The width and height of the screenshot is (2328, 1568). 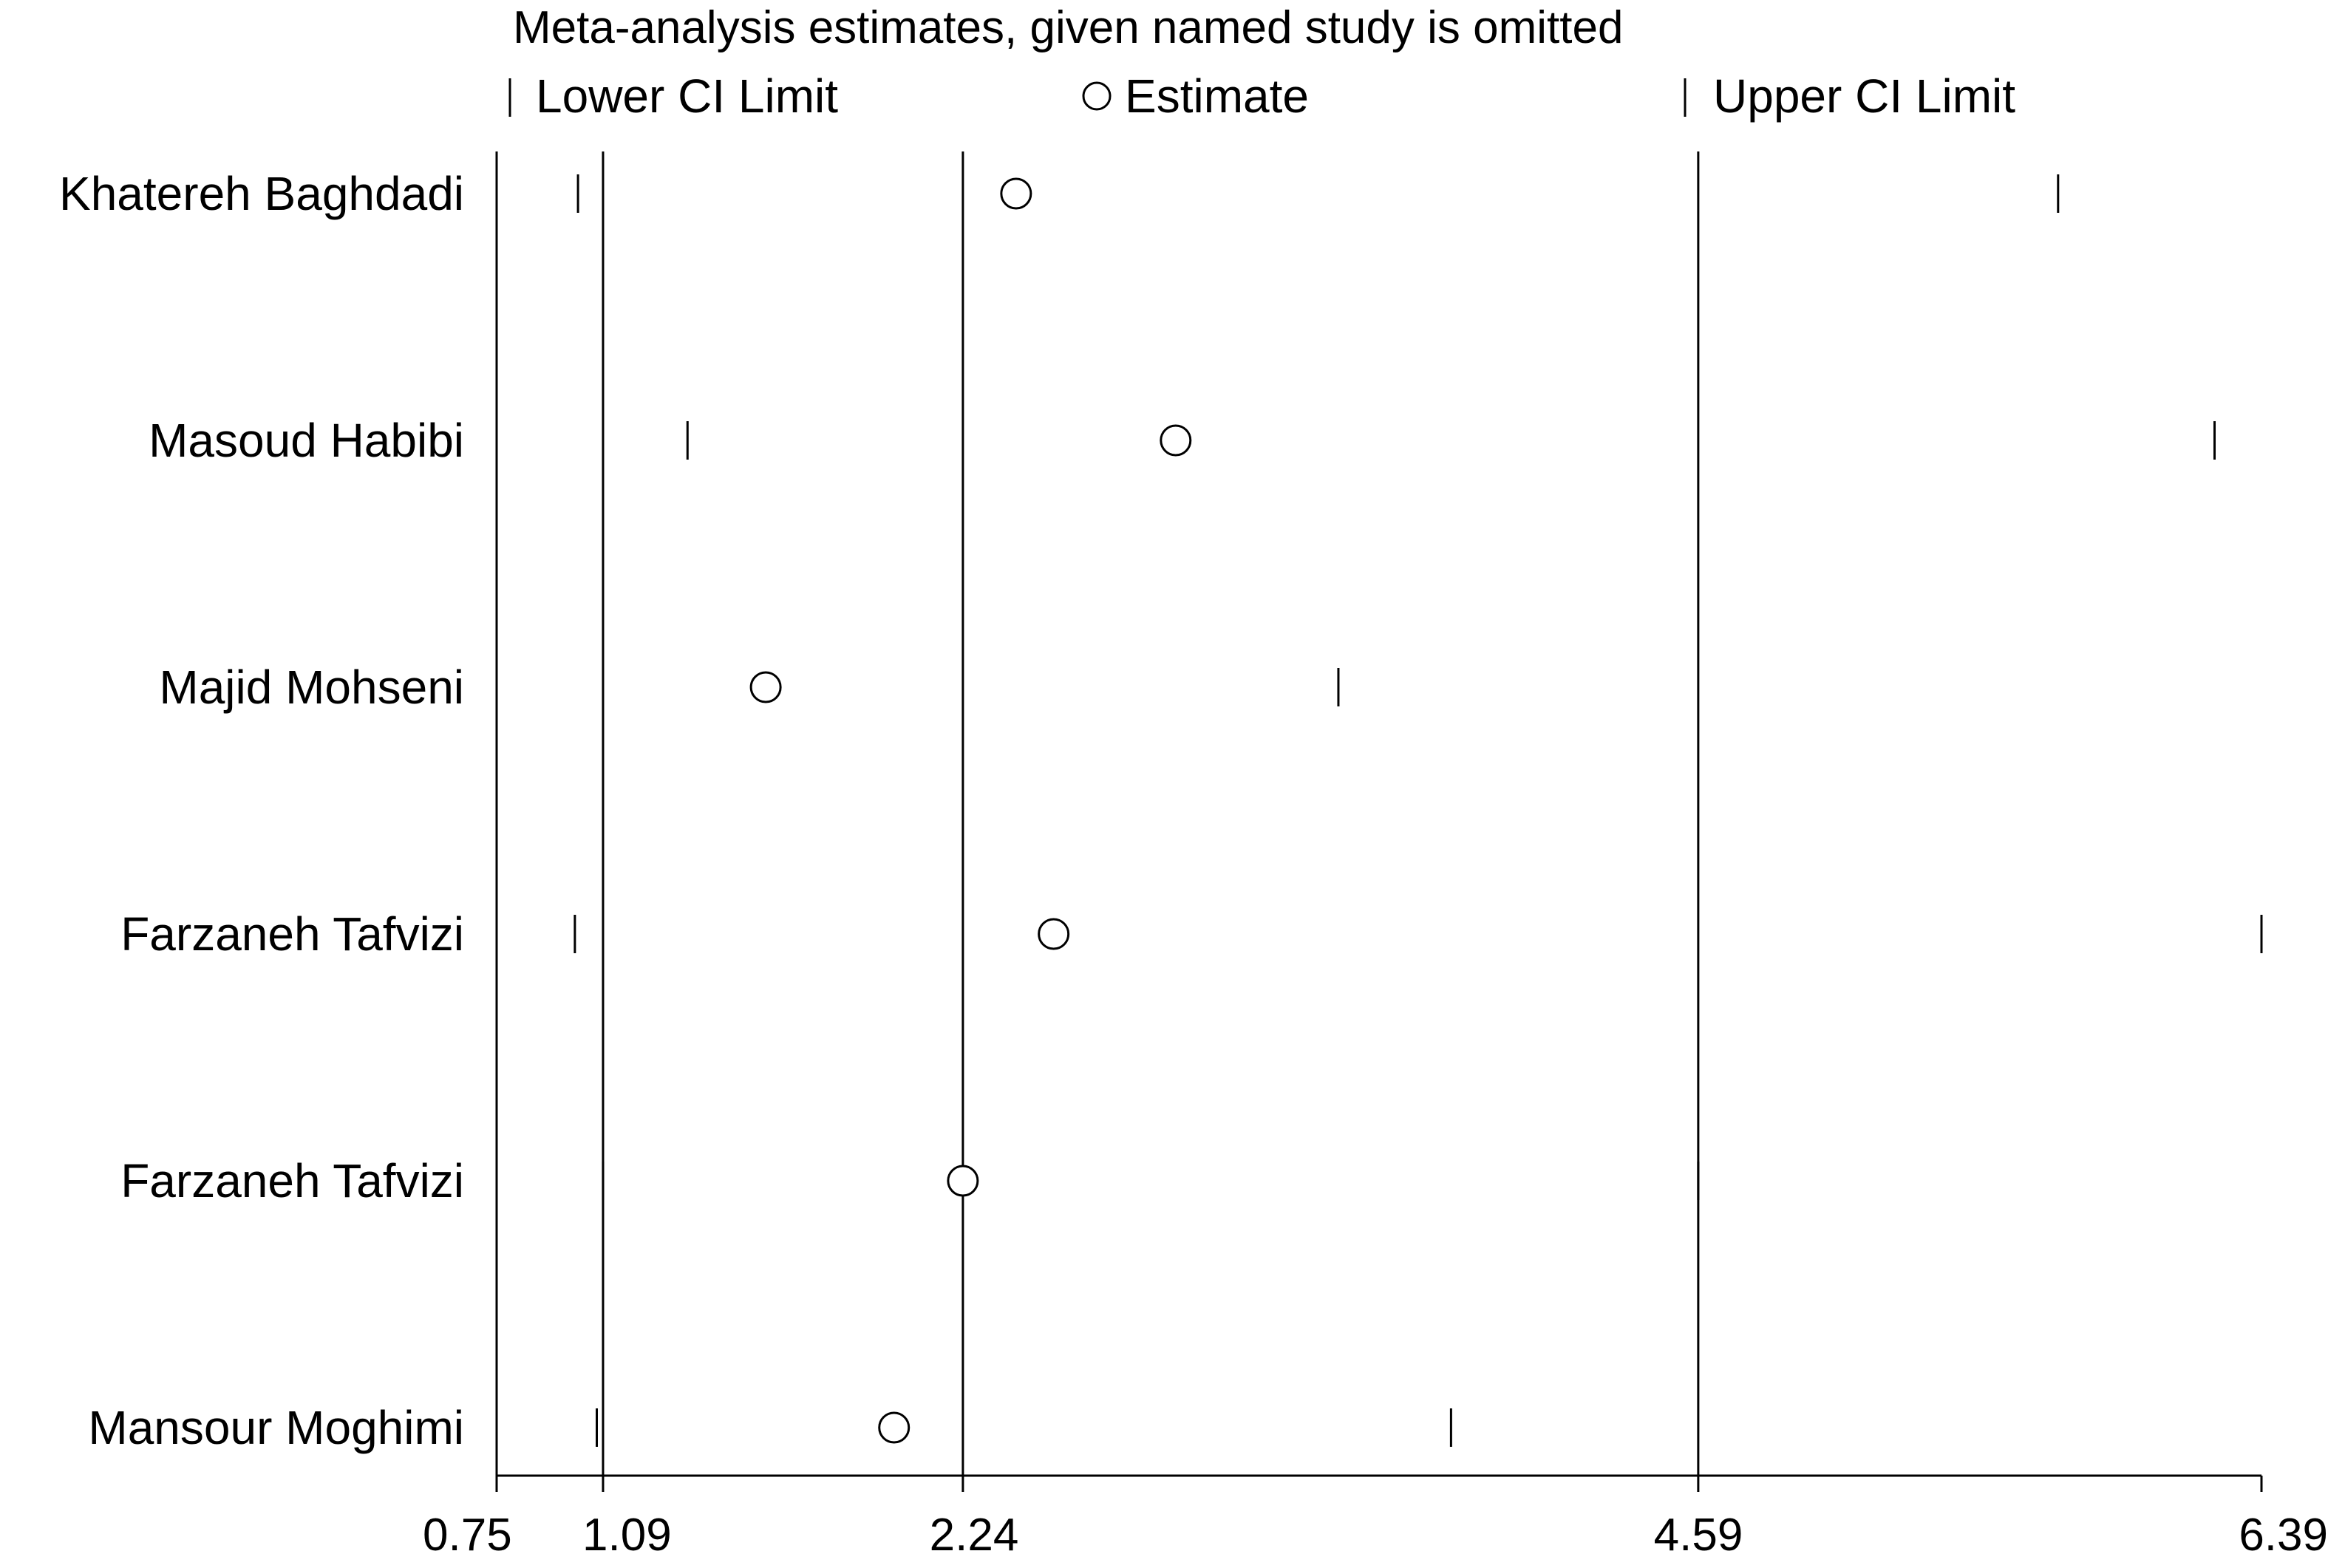 What do you see at coordinates (1864, 96) in the screenshot?
I see `legend-label: Upper CI Limit` at bounding box center [1864, 96].